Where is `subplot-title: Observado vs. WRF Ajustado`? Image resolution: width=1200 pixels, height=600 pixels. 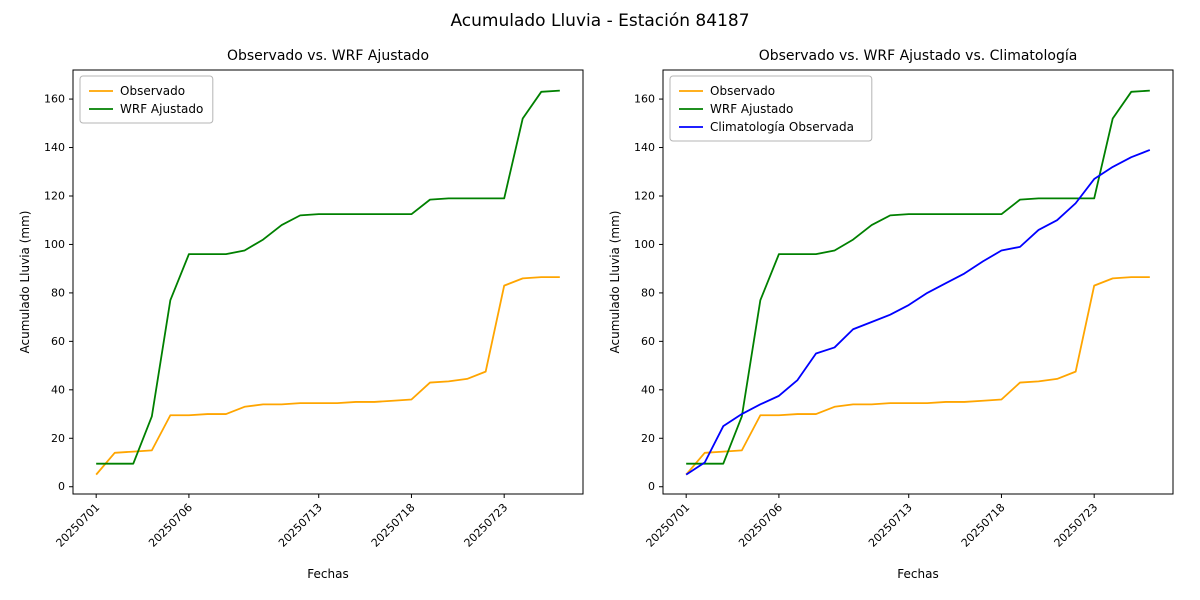 subplot-title: Observado vs. WRF Ajustado is located at coordinates (328, 56).